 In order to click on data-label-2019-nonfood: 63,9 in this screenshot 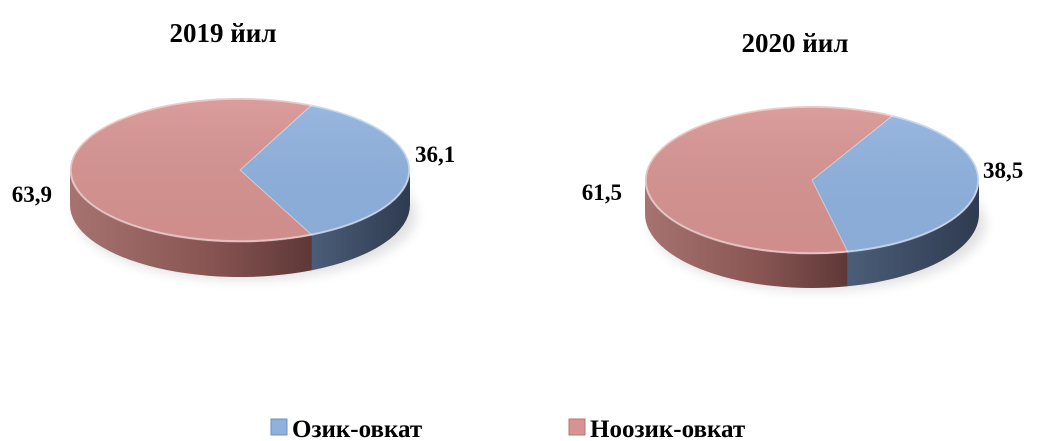, I will do `click(32, 194)`.